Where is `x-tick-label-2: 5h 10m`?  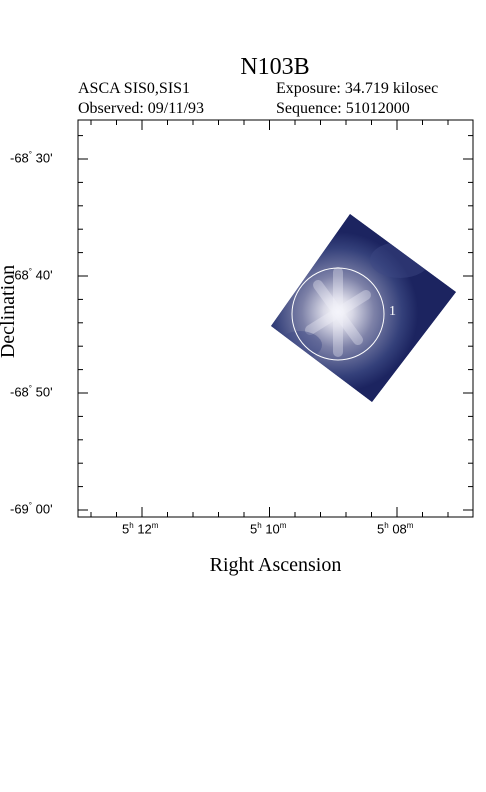
x-tick-label-2: 5h 10m is located at coordinates (268, 529).